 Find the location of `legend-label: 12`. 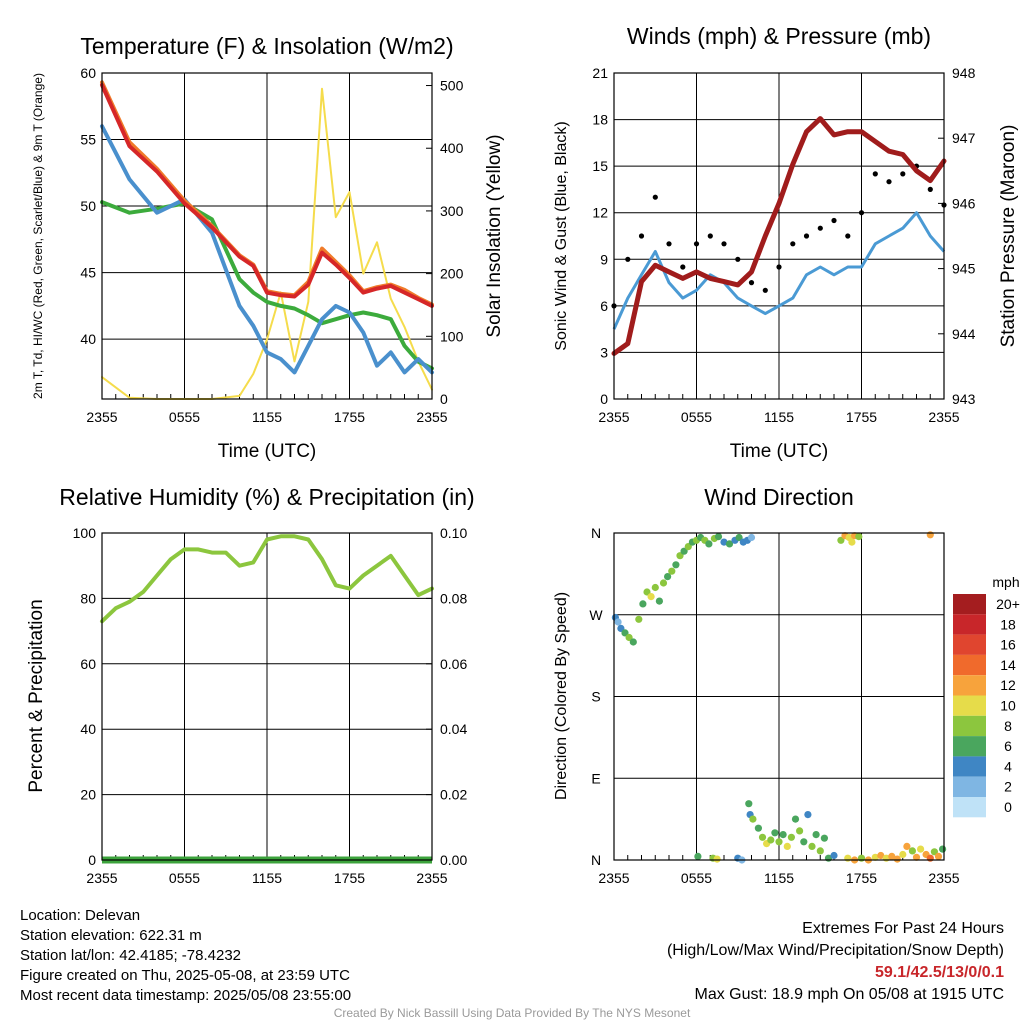

legend-label: 12 is located at coordinates (1008, 685).